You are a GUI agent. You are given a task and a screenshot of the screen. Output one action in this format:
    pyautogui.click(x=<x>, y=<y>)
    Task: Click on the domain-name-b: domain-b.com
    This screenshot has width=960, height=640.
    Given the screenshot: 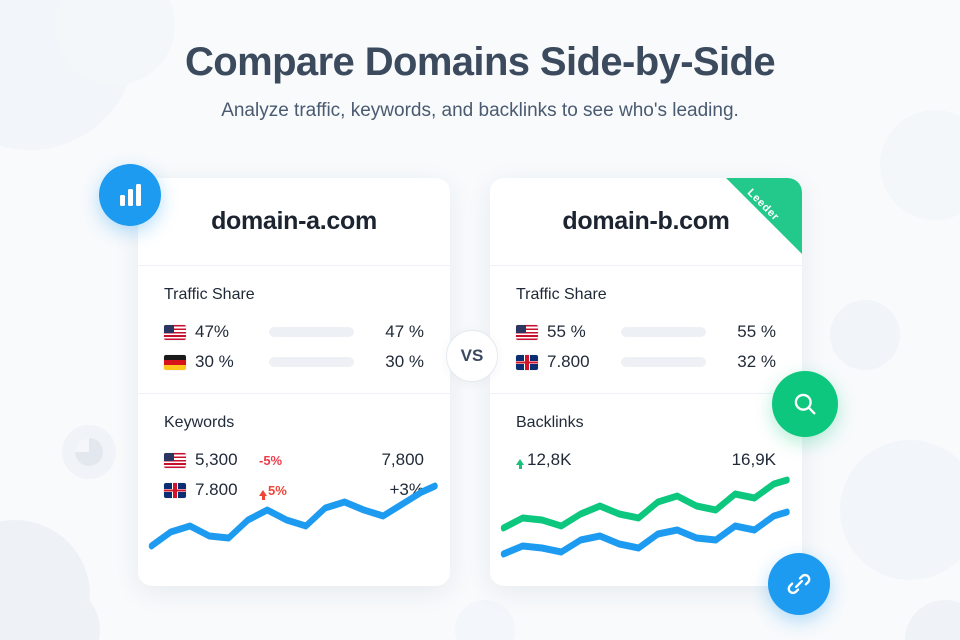 What is the action you would take?
    pyautogui.click(x=646, y=221)
    